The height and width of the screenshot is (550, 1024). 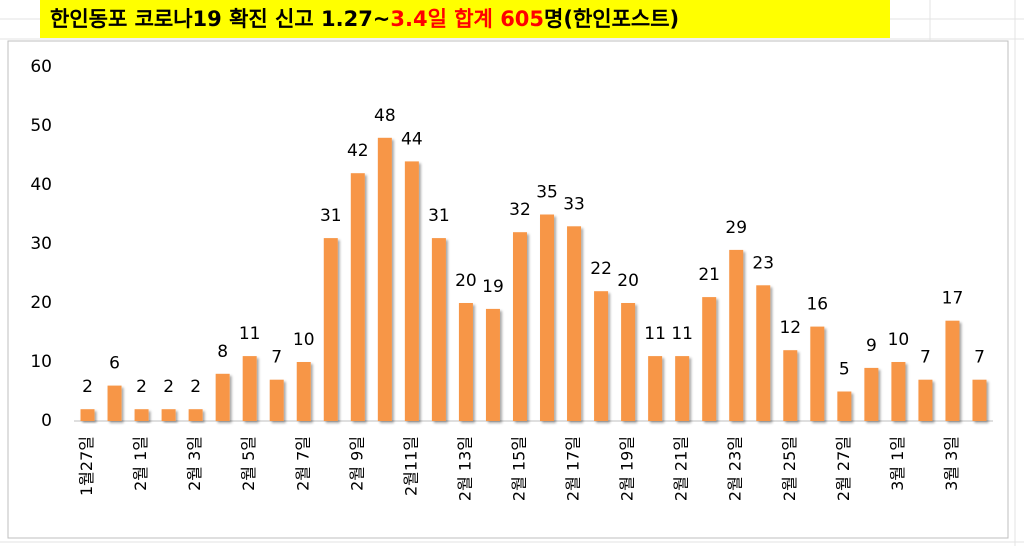 What do you see at coordinates (789, 468) in the screenshot?
I see `x-tick-label: 2월 25일` at bounding box center [789, 468].